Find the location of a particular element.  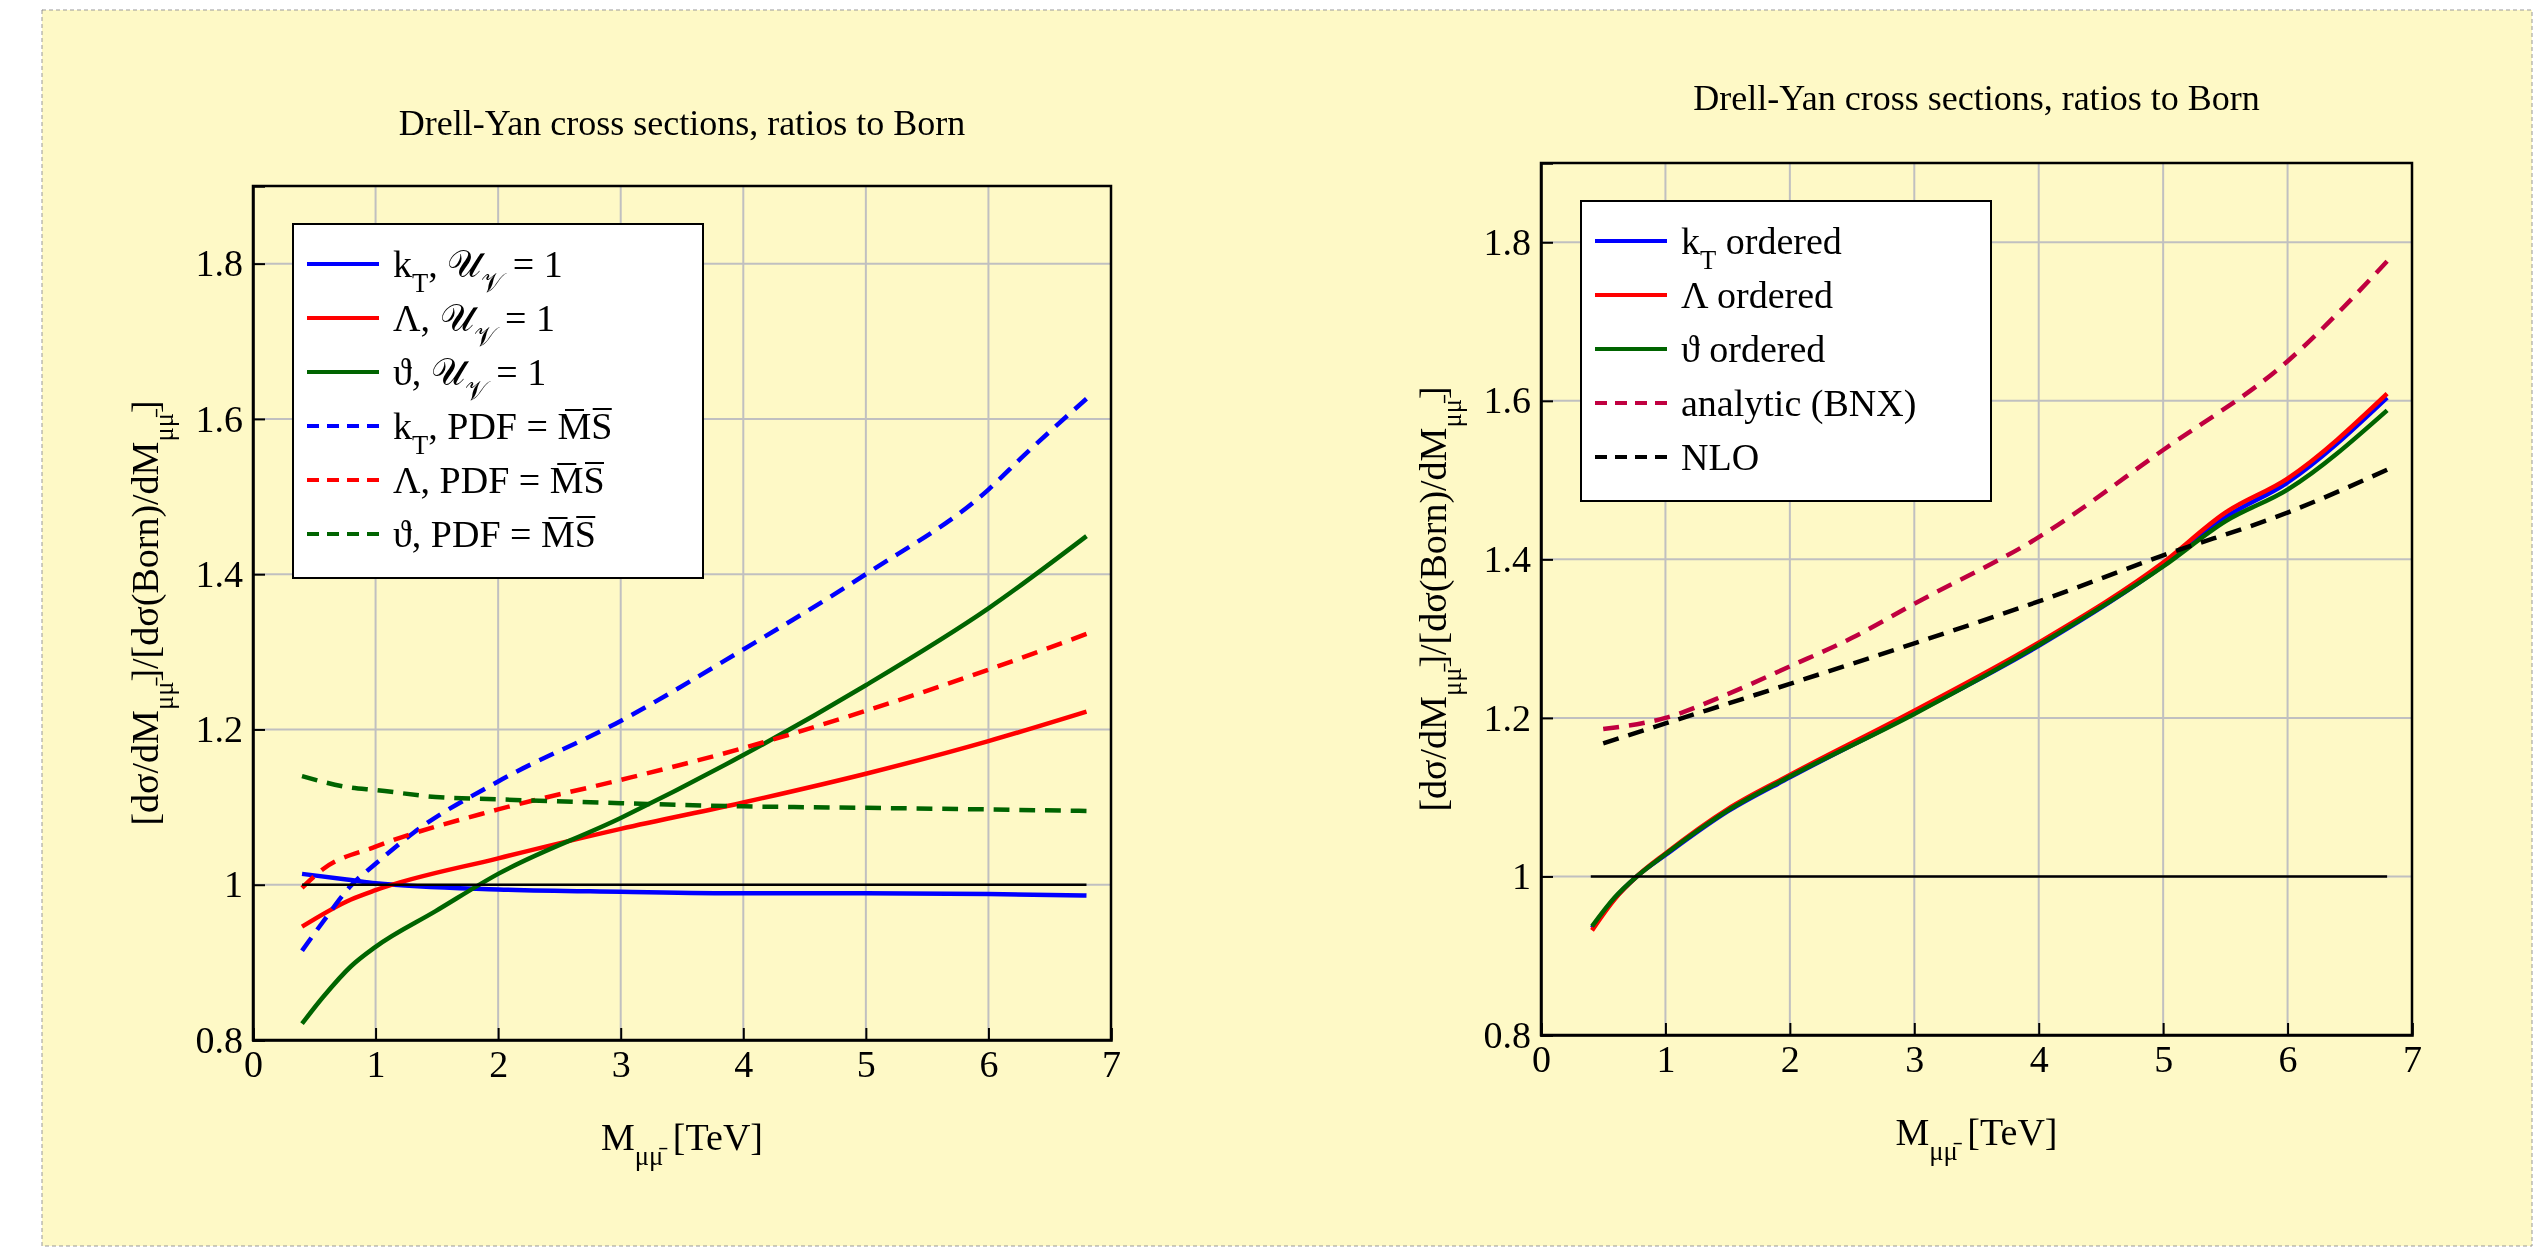

legend-label: ϑ, PDF = M̅S̅ is located at coordinates (494, 534).